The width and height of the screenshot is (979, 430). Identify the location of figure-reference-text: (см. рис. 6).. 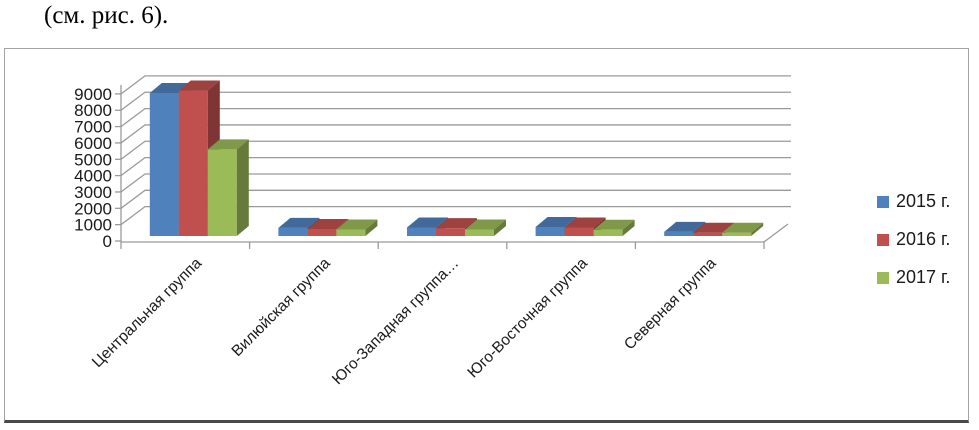
(106, 15).